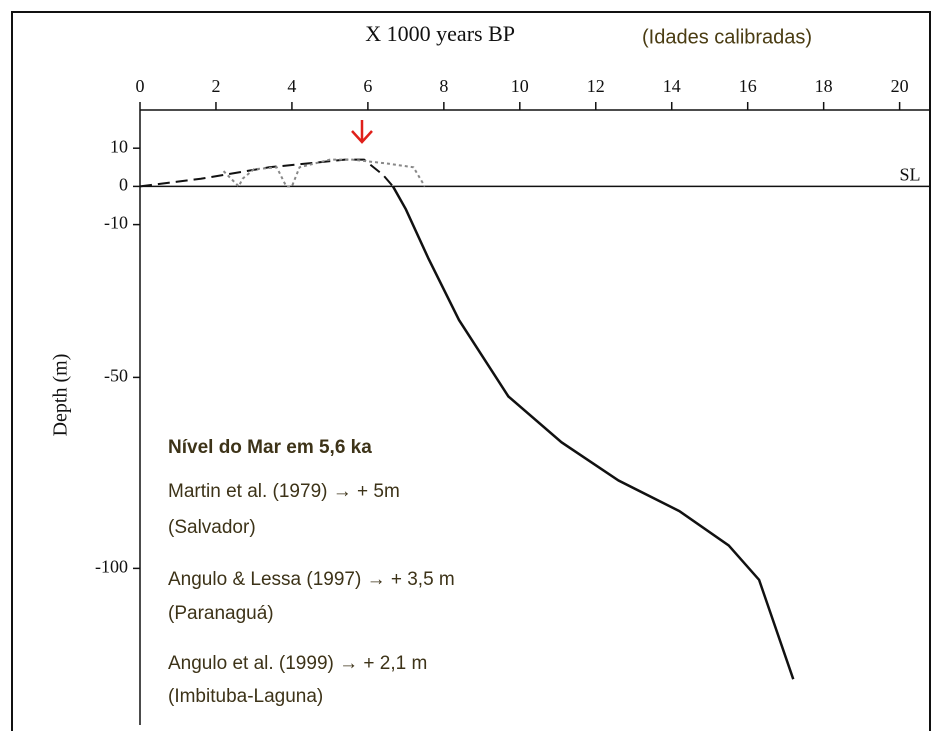 This screenshot has height=731, width=935. I want to click on y-tick-label: 0, so click(123, 185).